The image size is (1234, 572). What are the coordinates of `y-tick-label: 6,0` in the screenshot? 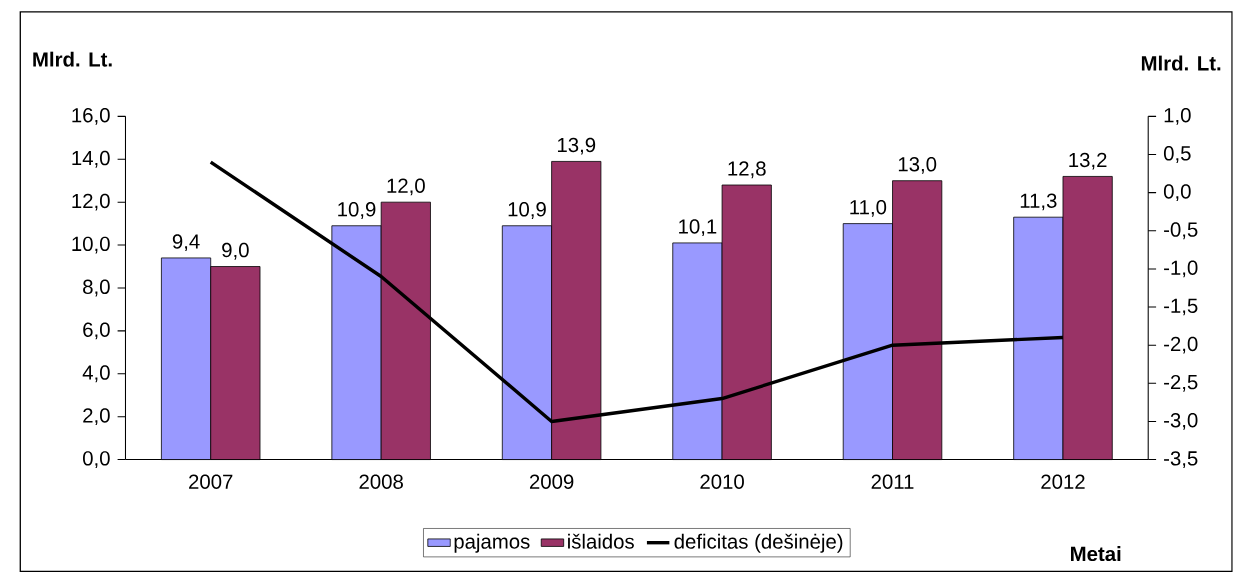 It's located at (96, 331).